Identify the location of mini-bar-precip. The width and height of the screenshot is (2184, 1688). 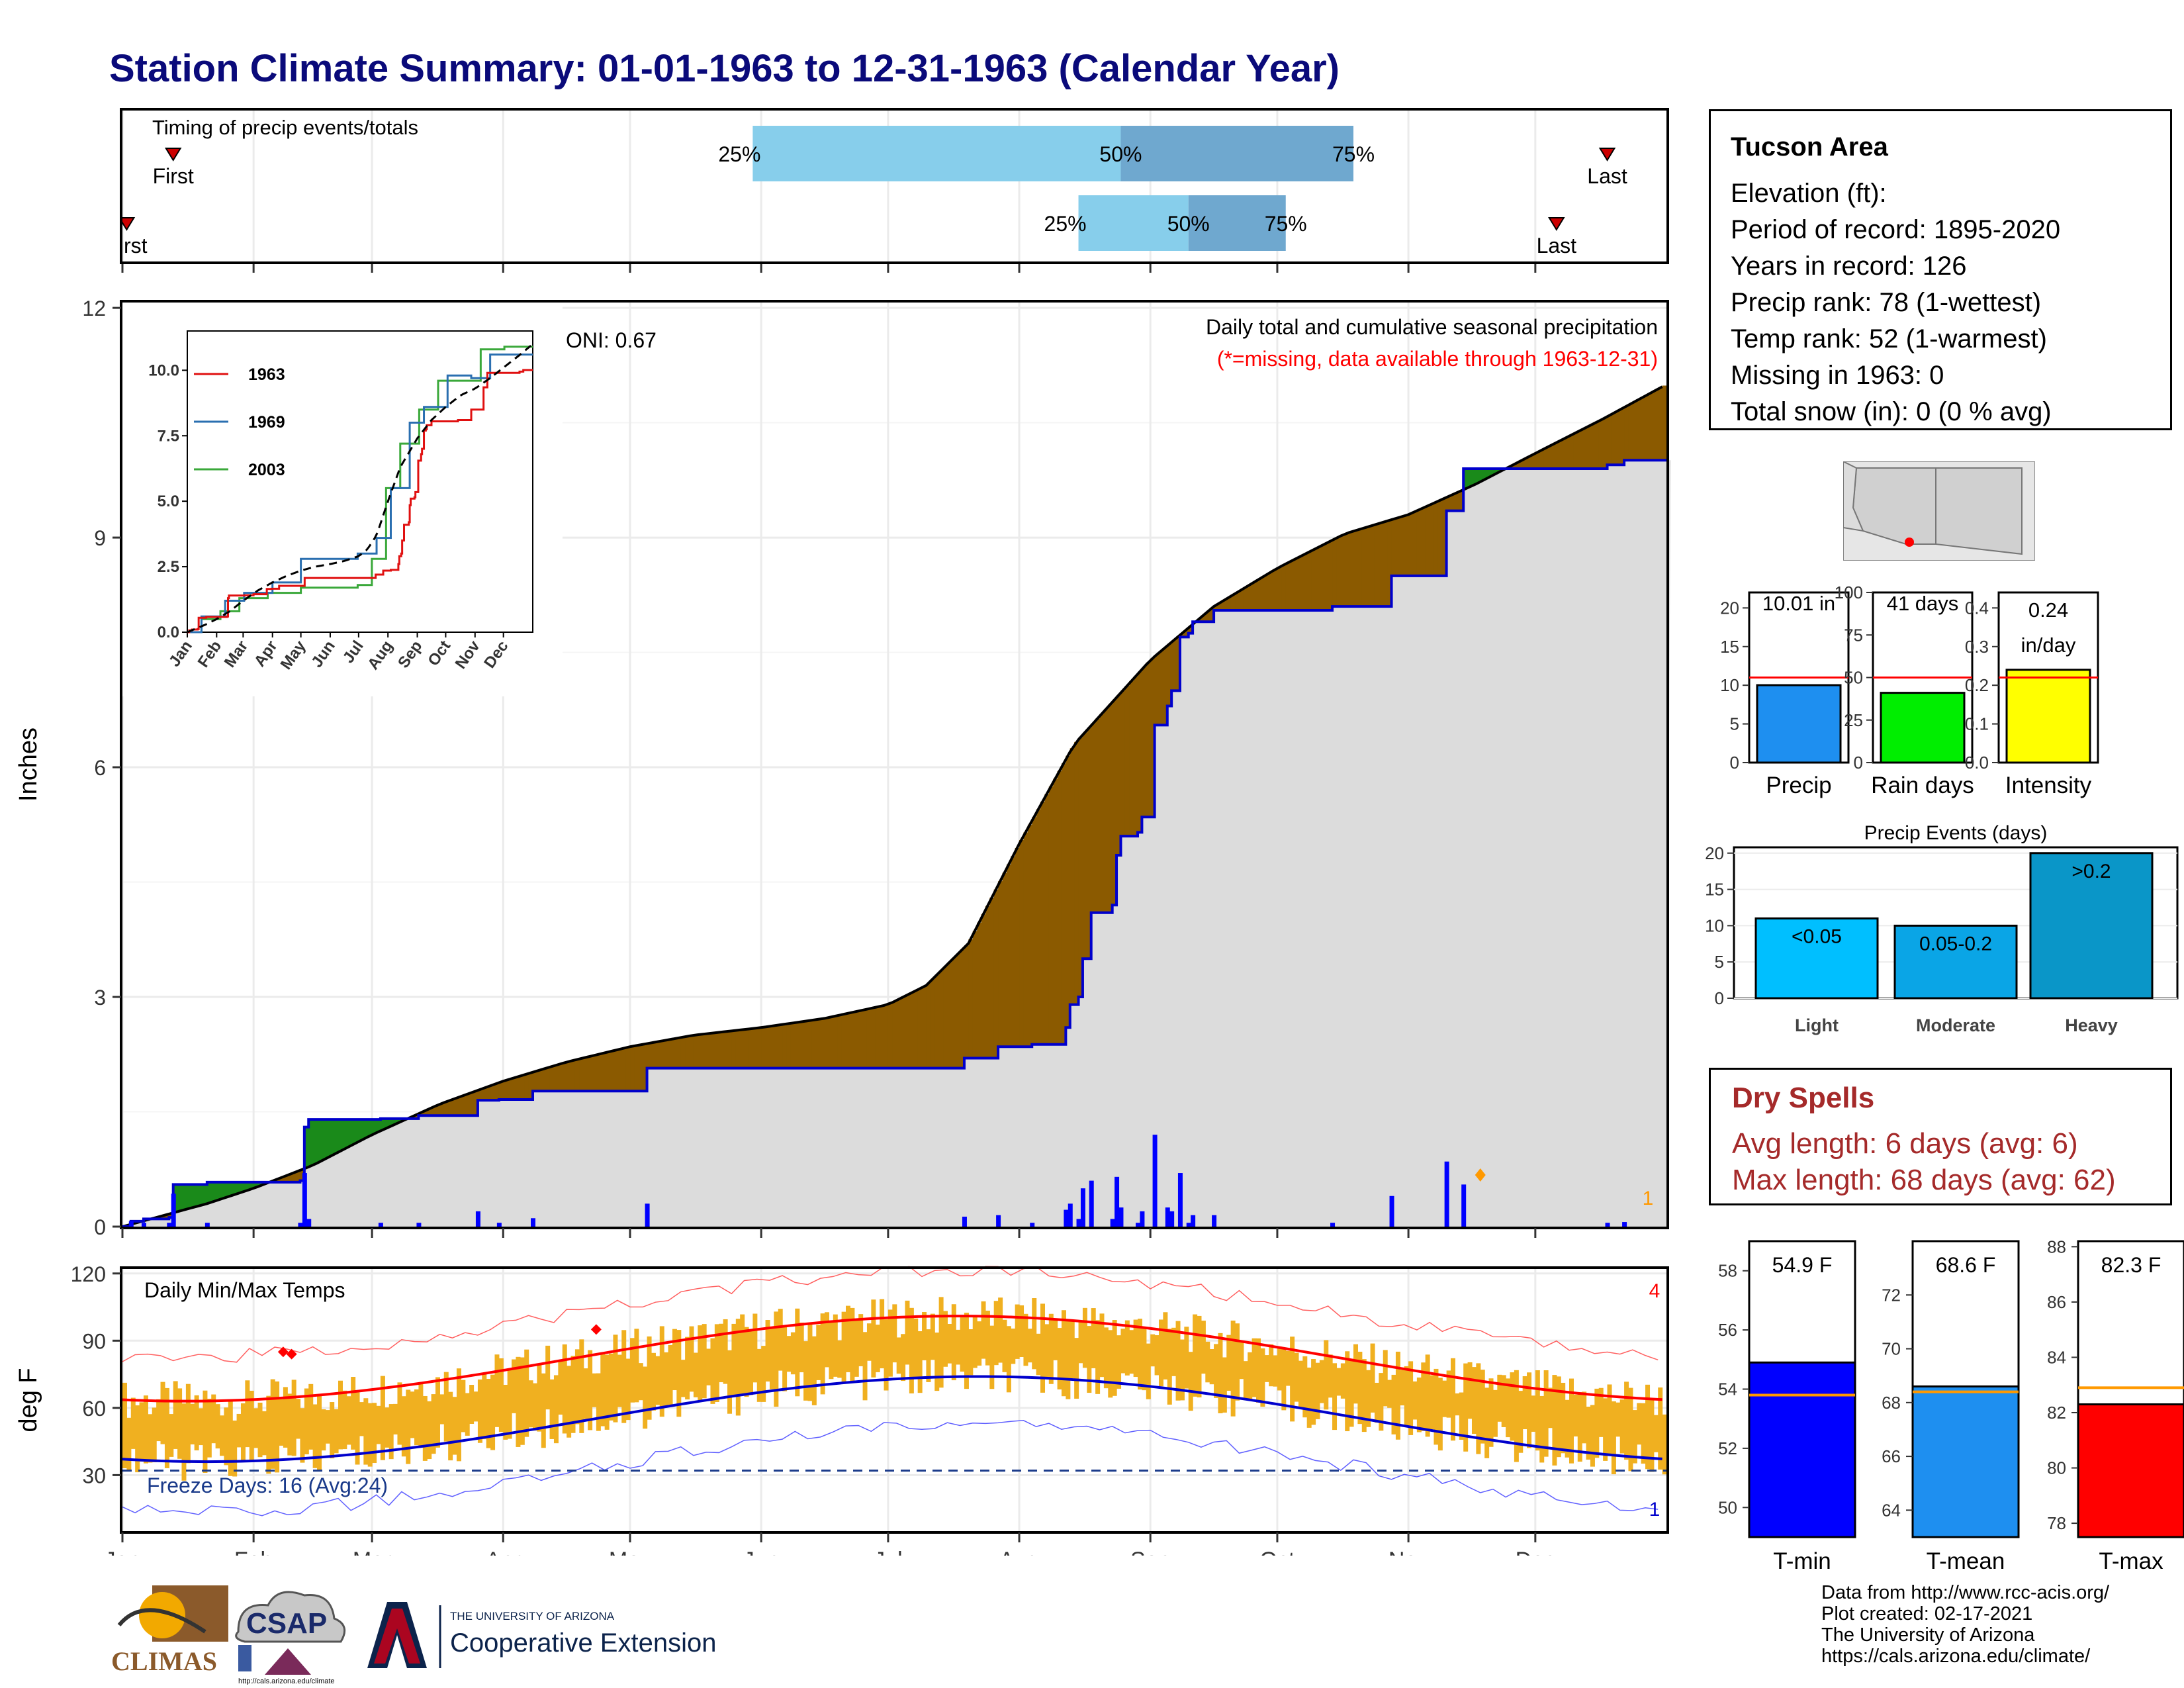
(1799, 724).